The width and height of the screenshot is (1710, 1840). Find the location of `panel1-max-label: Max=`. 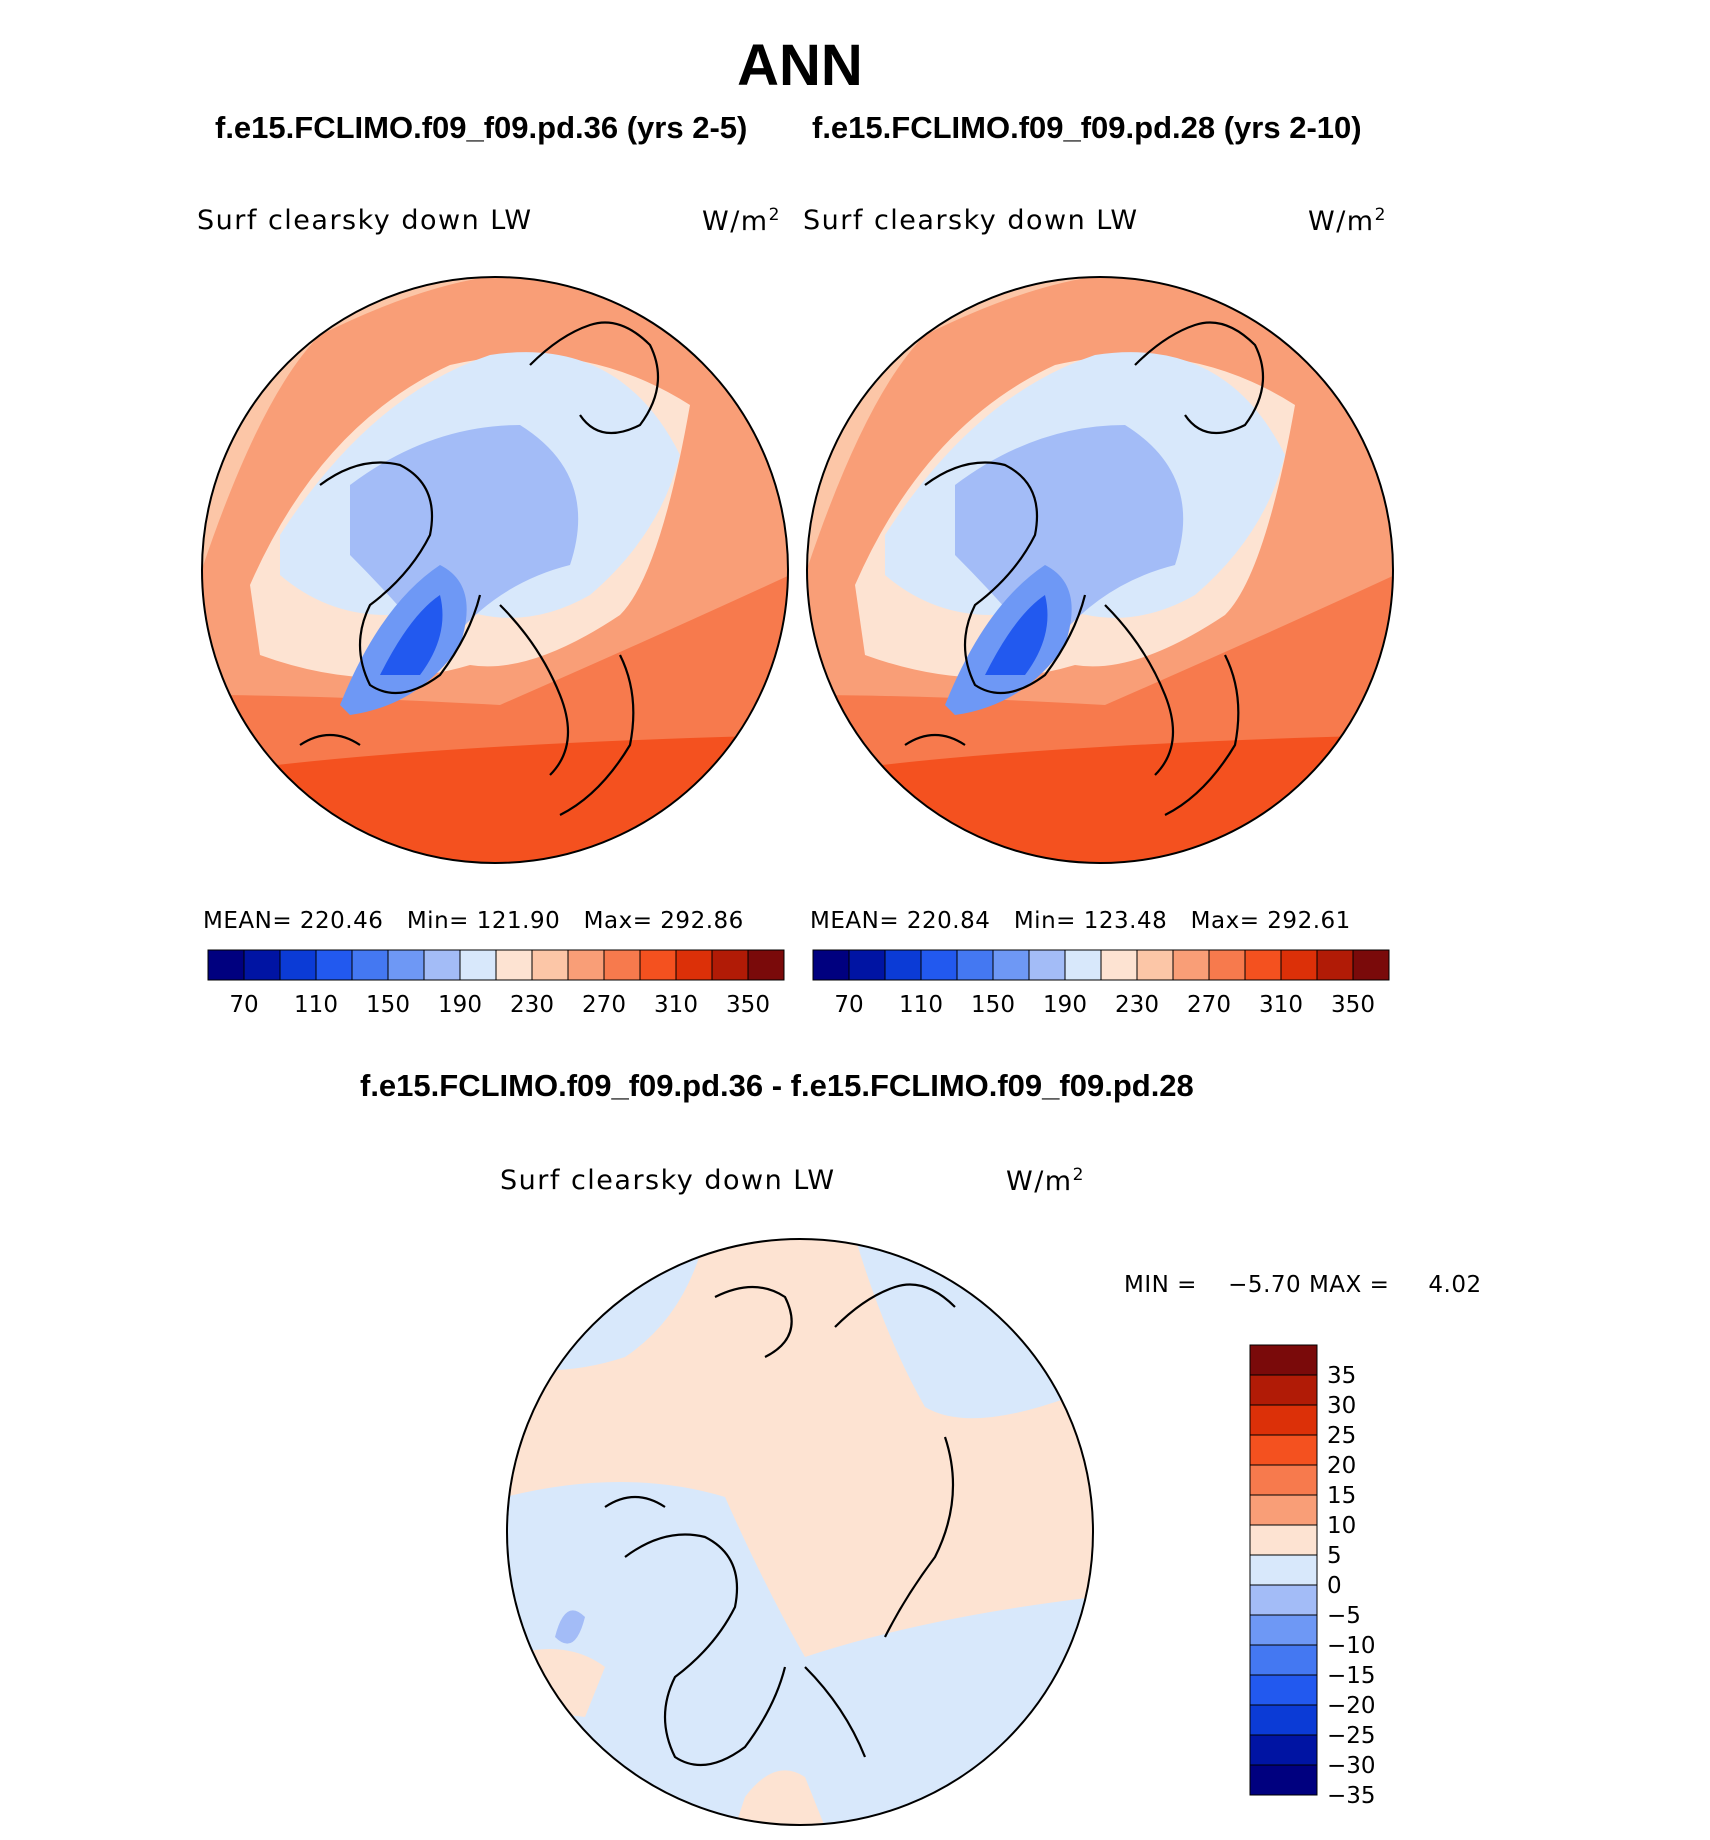

panel1-max-label: Max= is located at coordinates (618, 921).